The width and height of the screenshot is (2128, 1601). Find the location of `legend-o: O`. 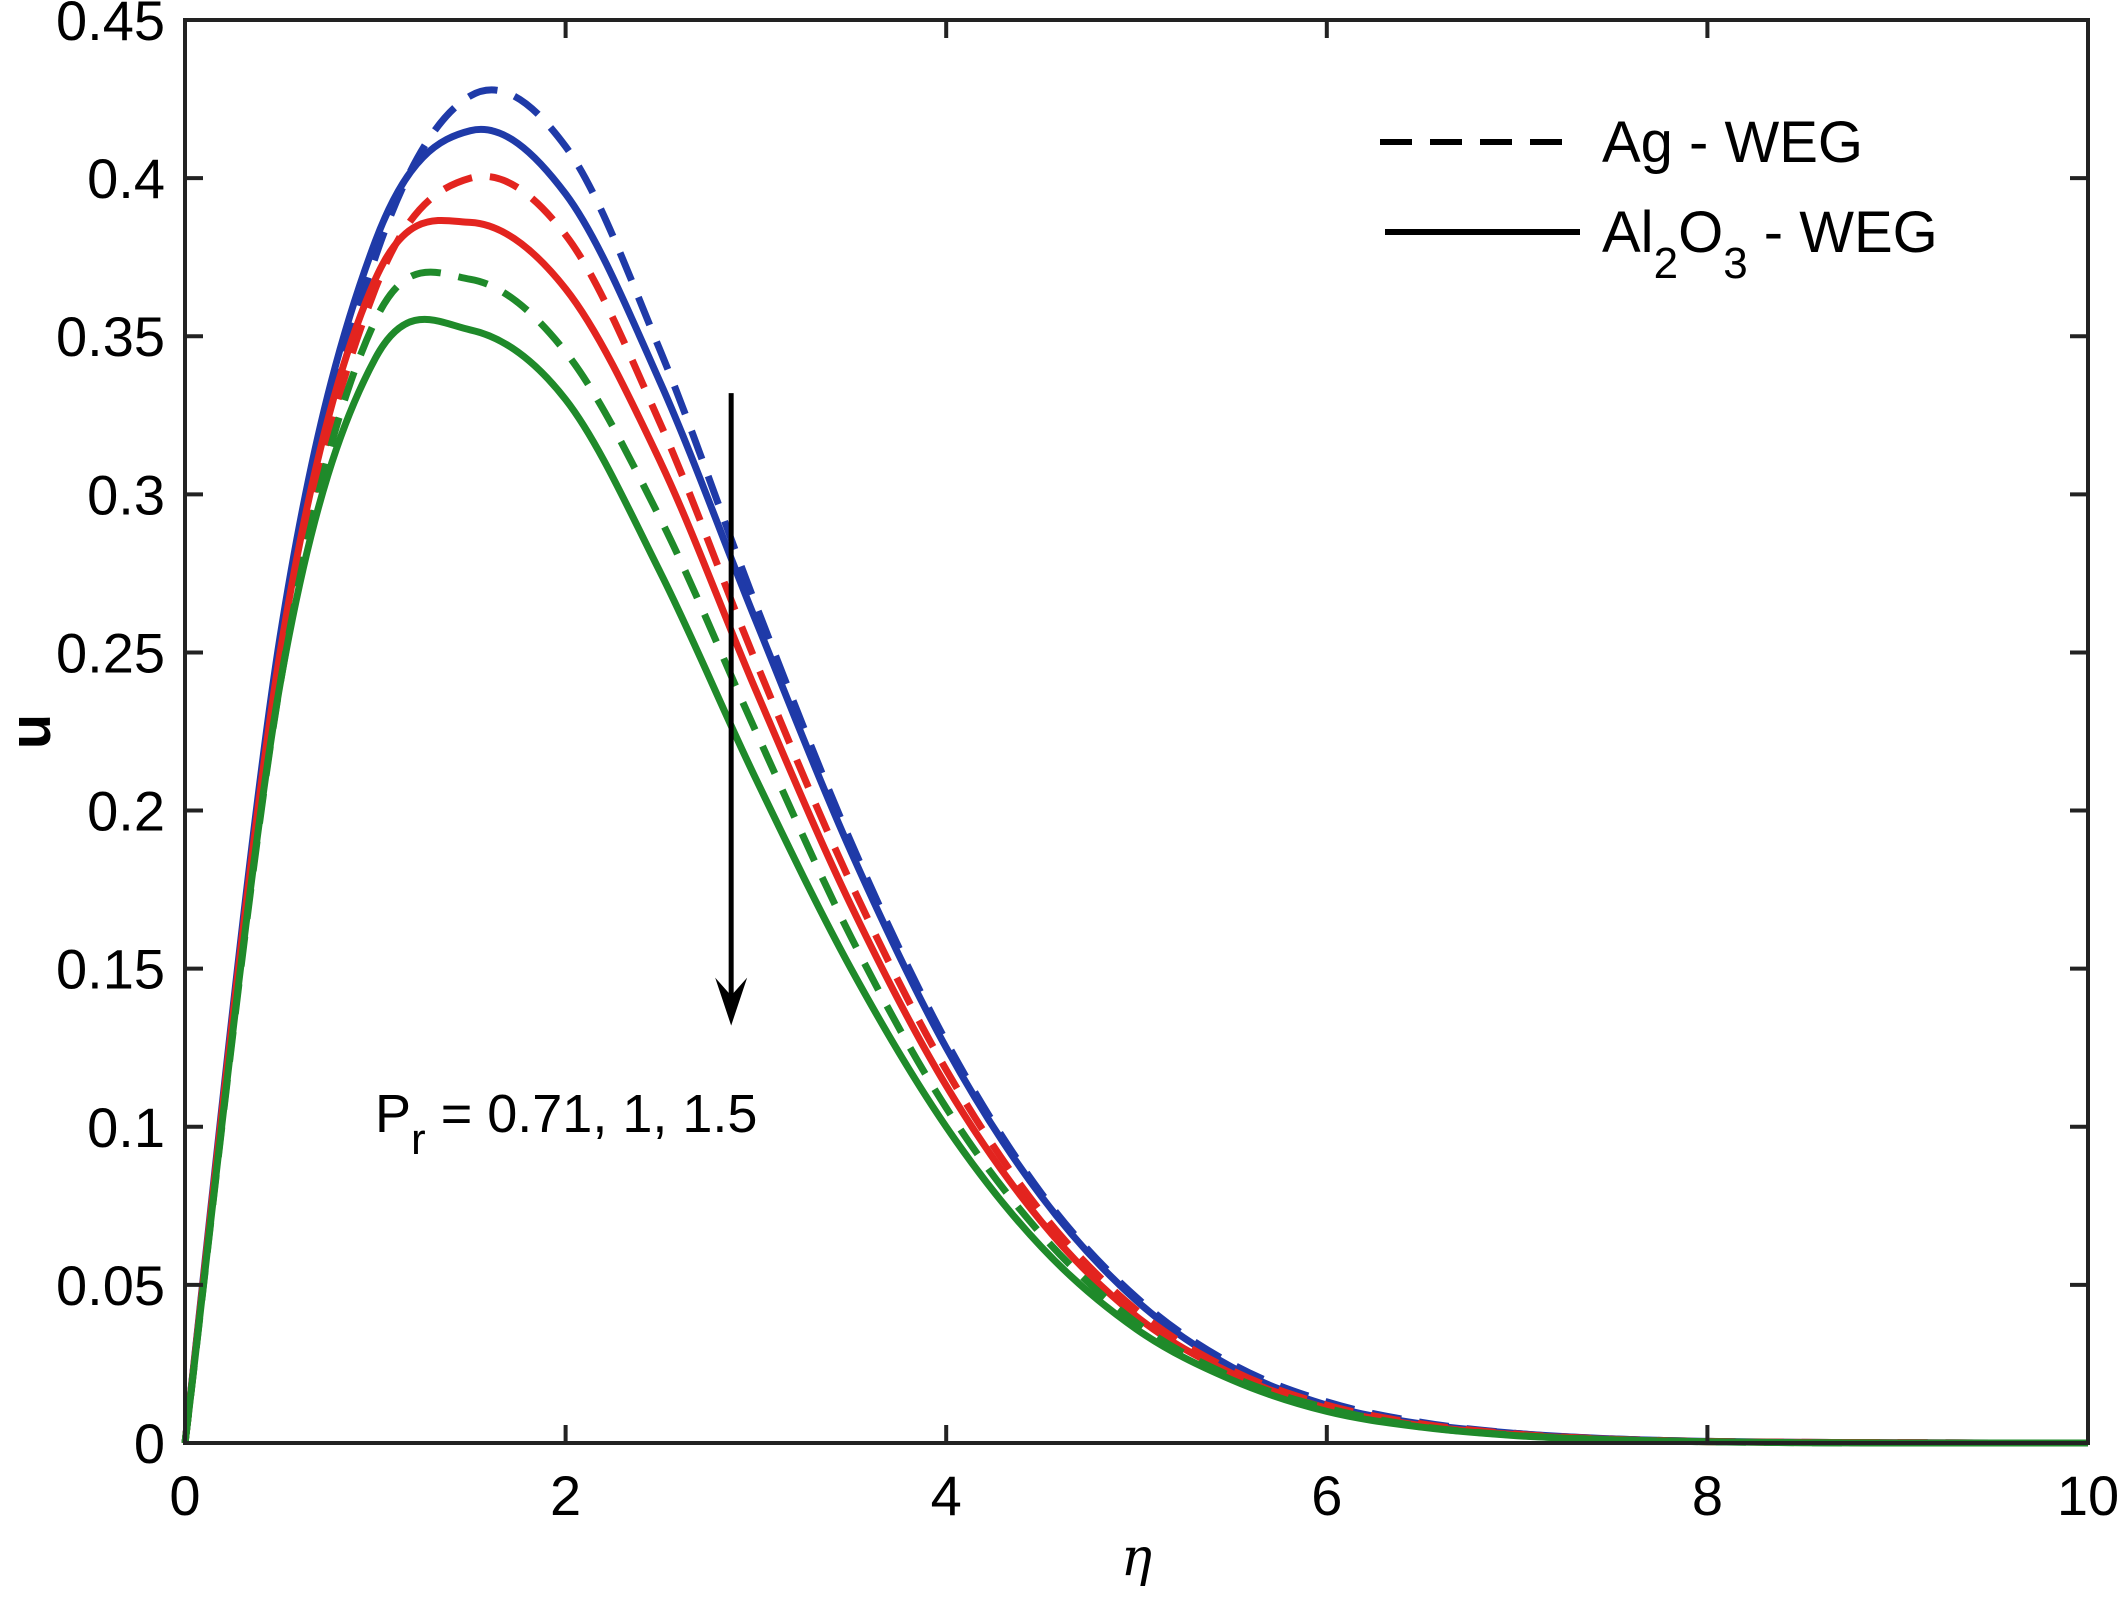

legend-o: O is located at coordinates (1700, 232).